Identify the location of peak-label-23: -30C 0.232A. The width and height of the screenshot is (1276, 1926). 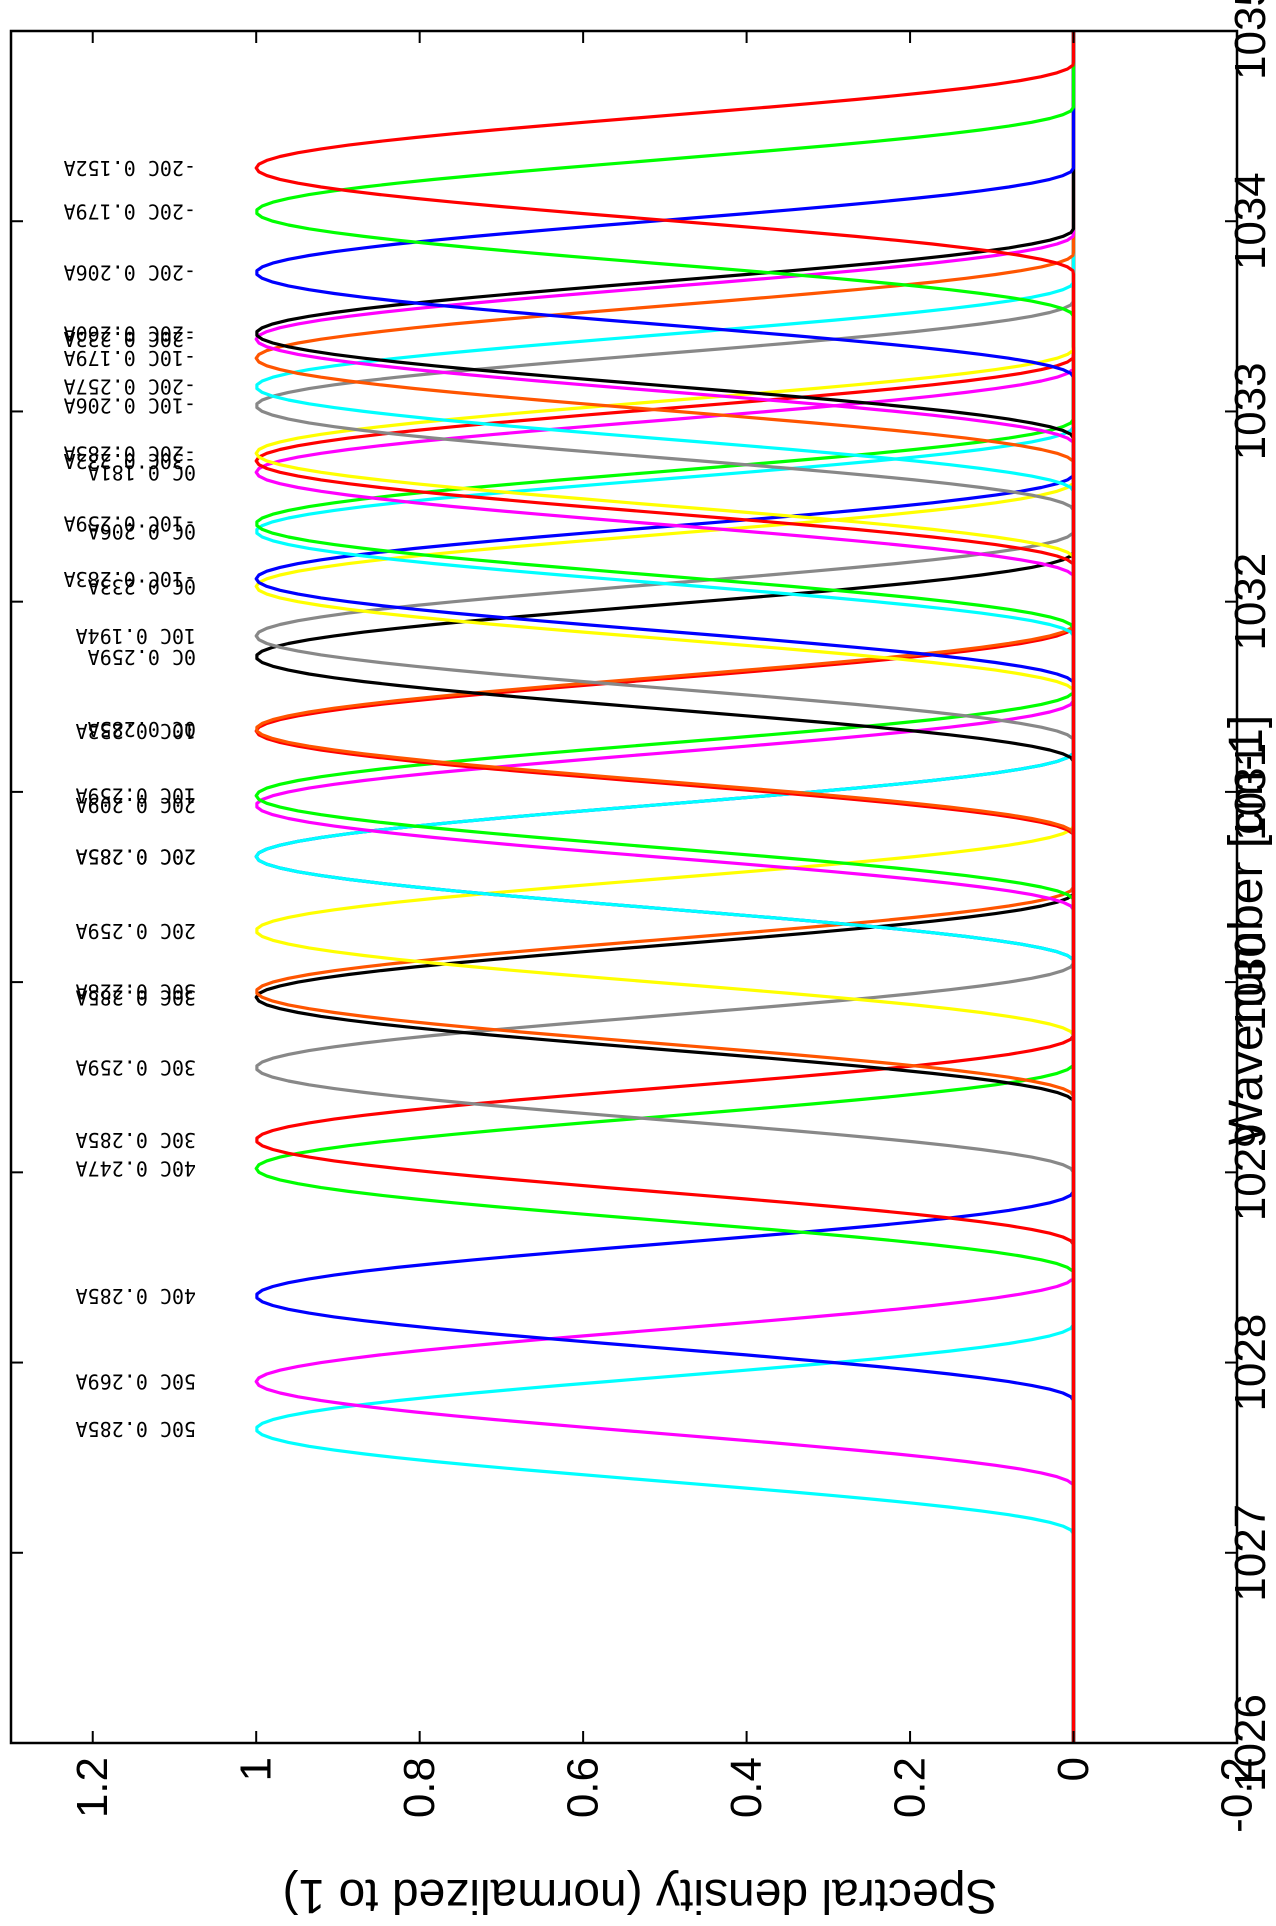
(130, 461).